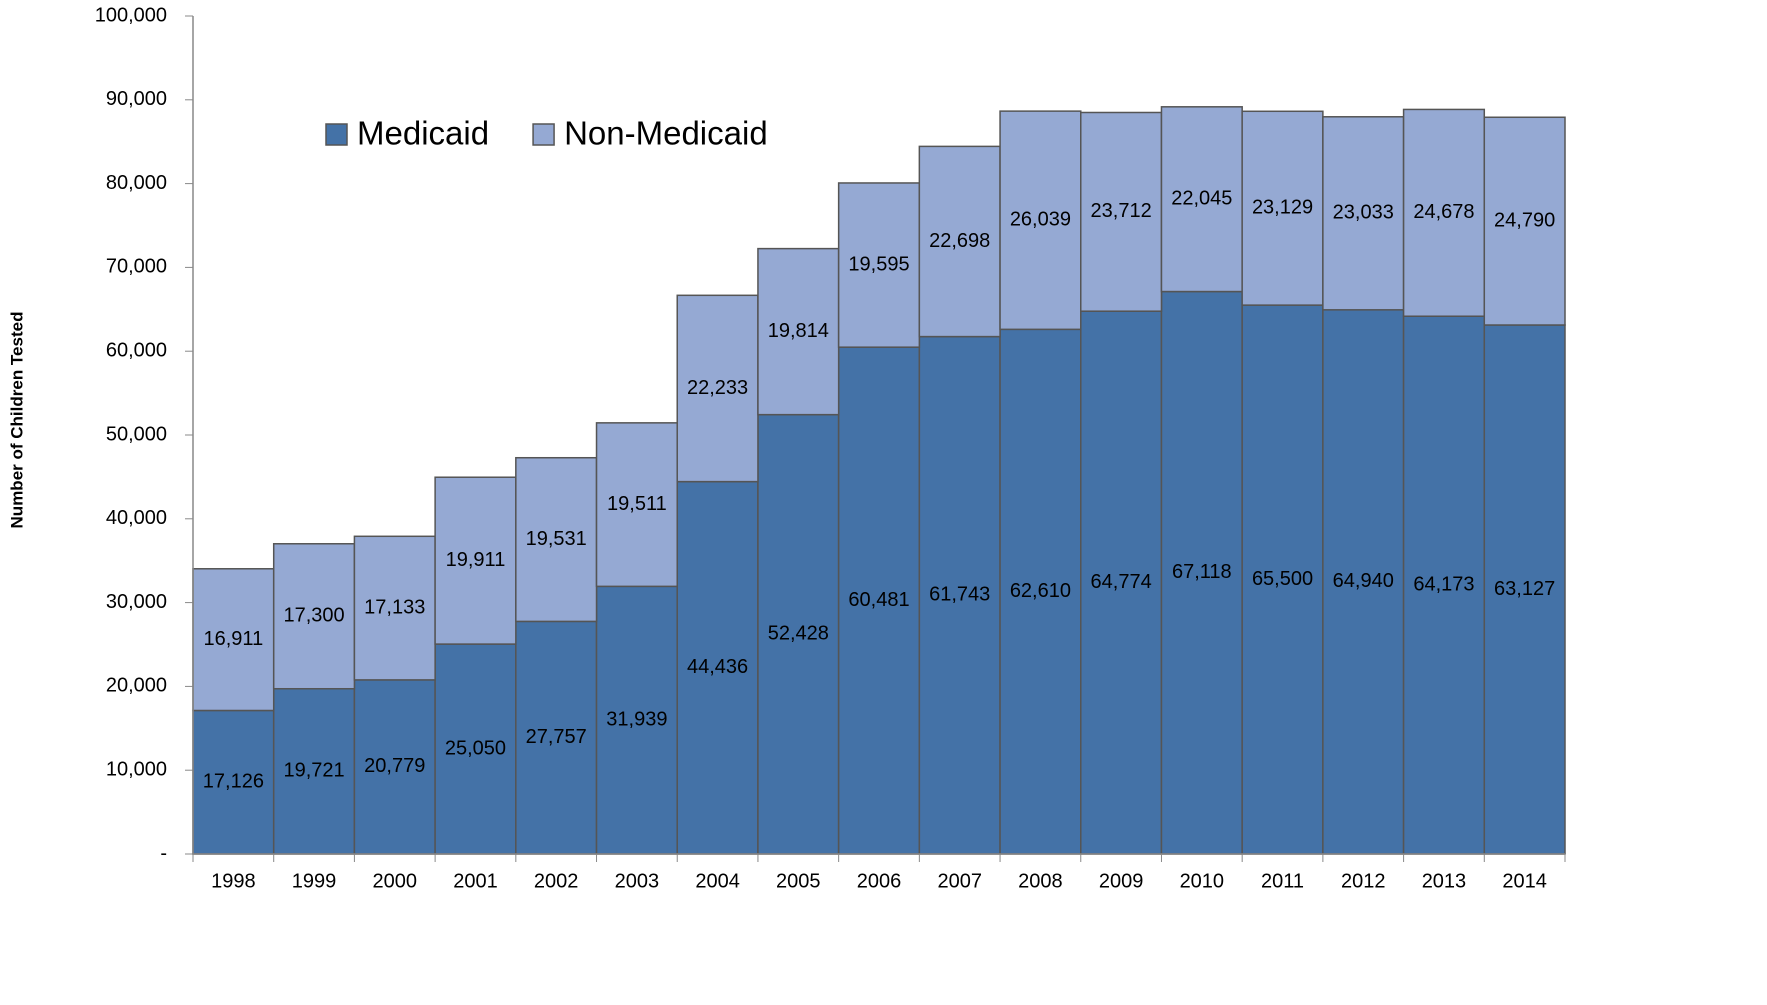  What do you see at coordinates (423, 133) in the screenshot?
I see `legend-label: Medicaid` at bounding box center [423, 133].